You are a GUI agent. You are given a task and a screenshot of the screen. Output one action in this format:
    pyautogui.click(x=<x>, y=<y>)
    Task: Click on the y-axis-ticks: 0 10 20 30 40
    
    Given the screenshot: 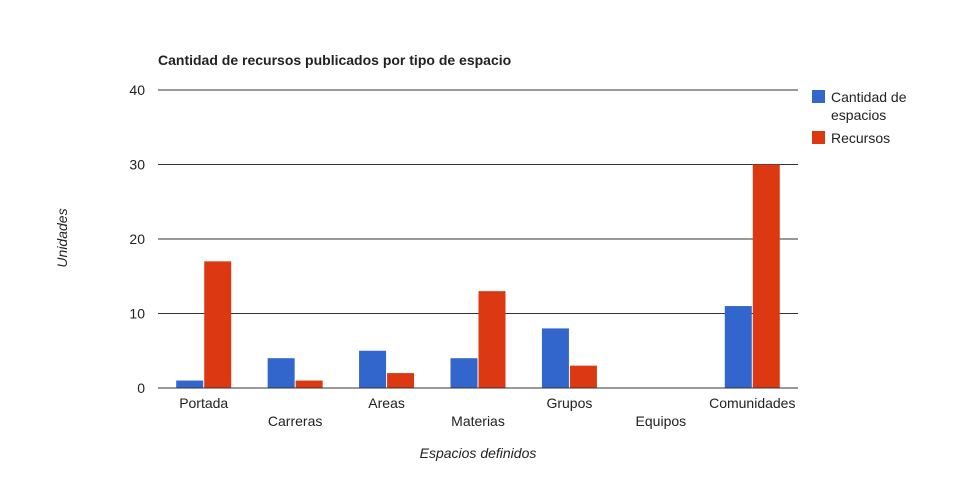 What is the action you would take?
    pyautogui.click(x=137, y=239)
    